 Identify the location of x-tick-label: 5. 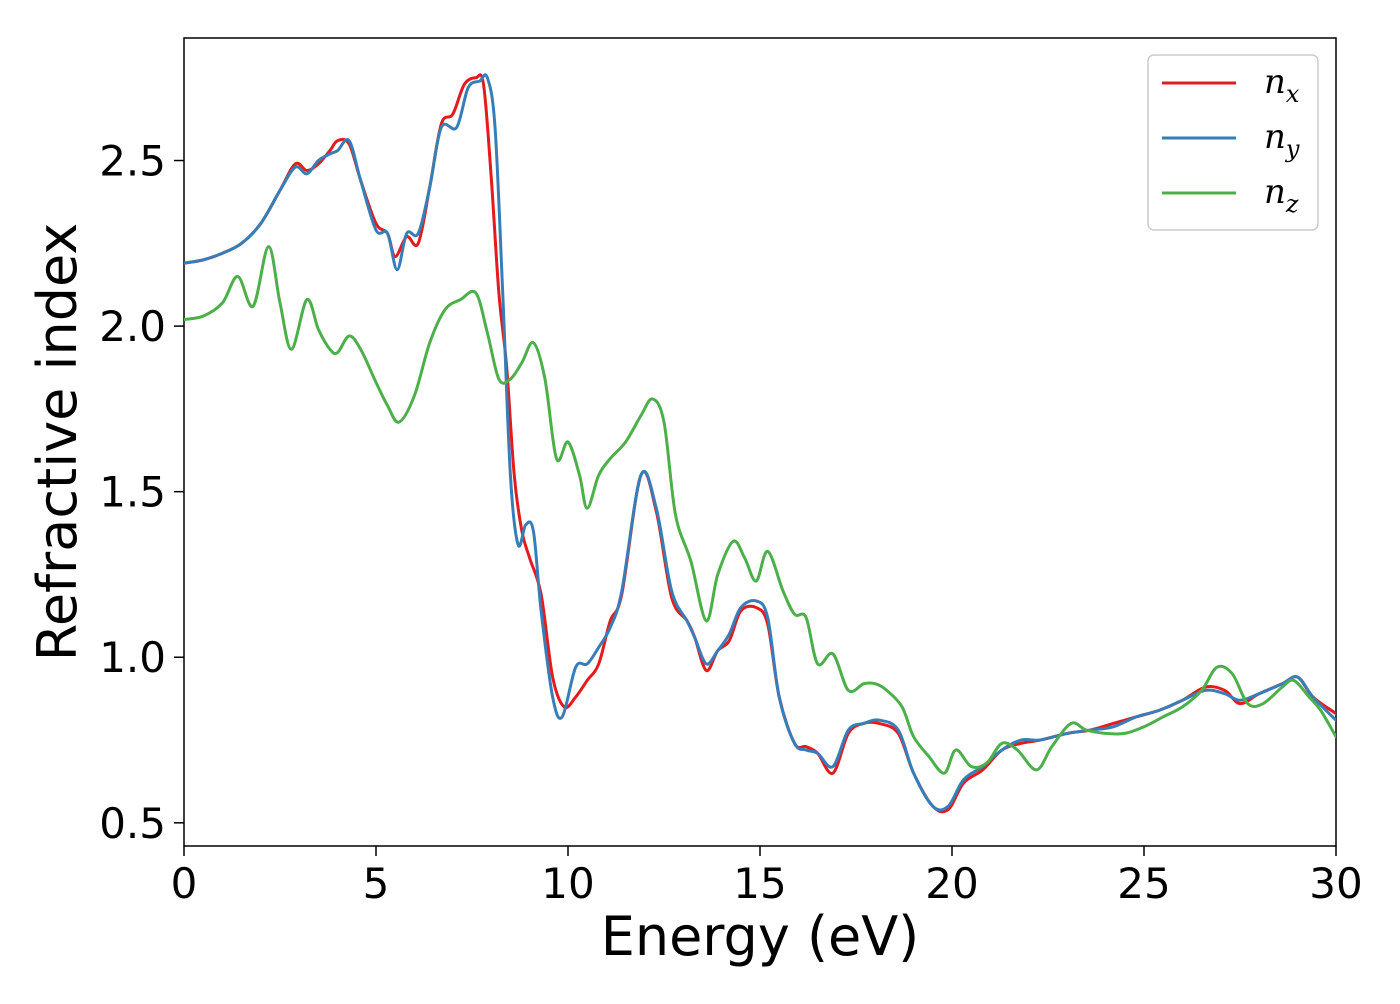
(376, 883).